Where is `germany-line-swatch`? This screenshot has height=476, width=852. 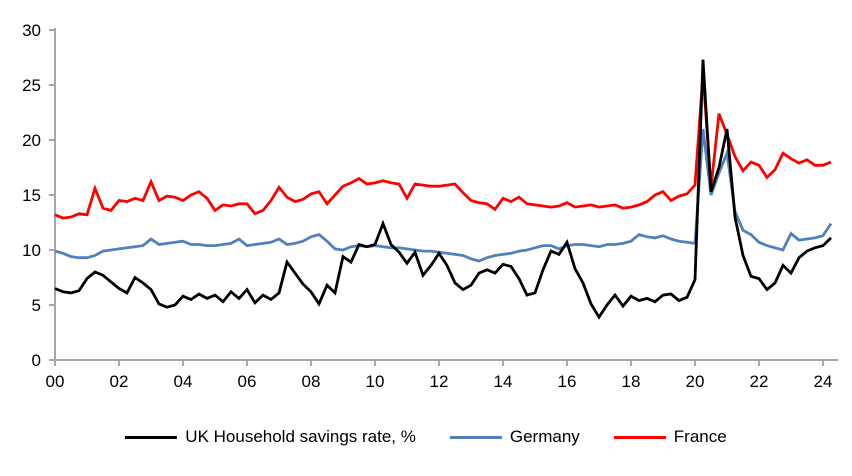
germany-line-swatch is located at coordinates (475, 437).